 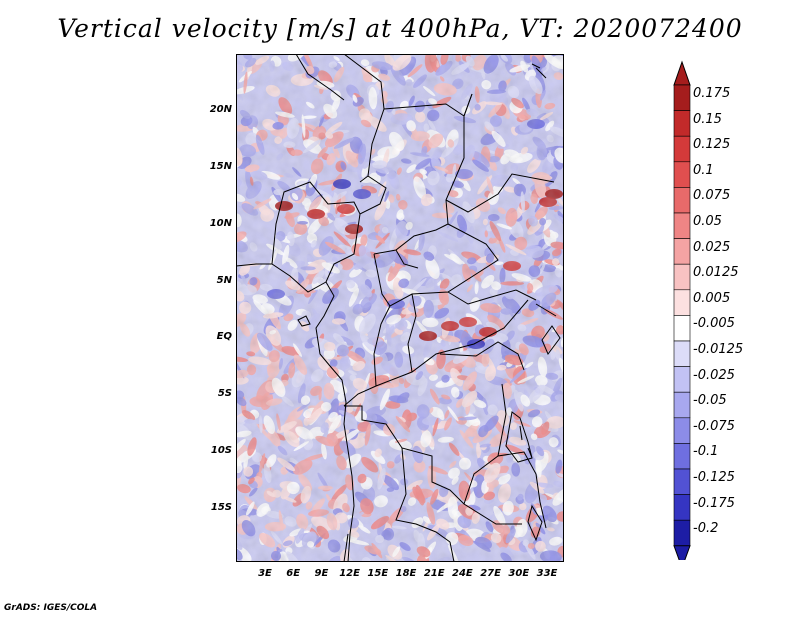 What do you see at coordinates (224, 393) in the screenshot?
I see `lat-label: 5S` at bounding box center [224, 393].